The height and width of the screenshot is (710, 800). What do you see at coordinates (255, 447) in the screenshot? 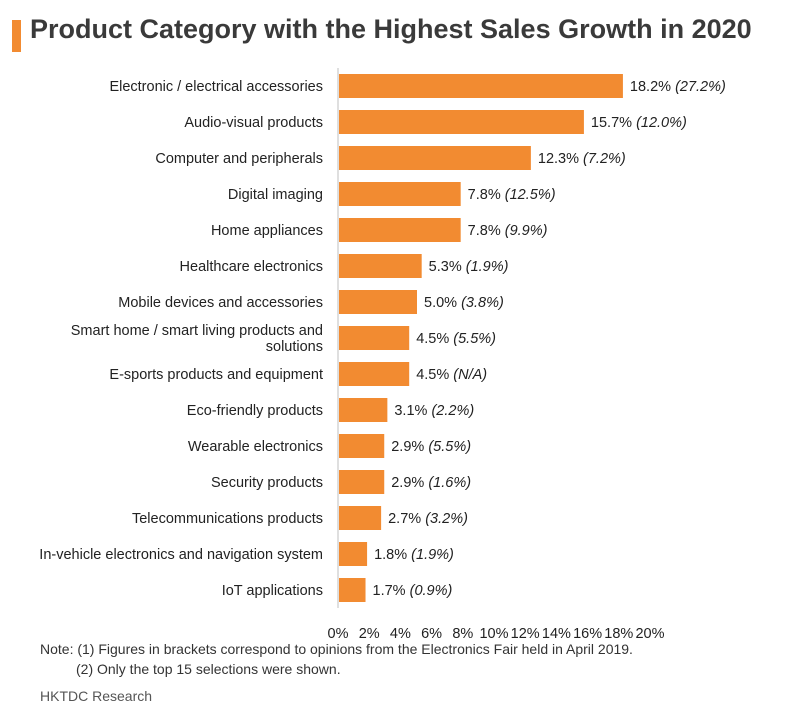
I see `category-label: Wearable electronics` at bounding box center [255, 447].